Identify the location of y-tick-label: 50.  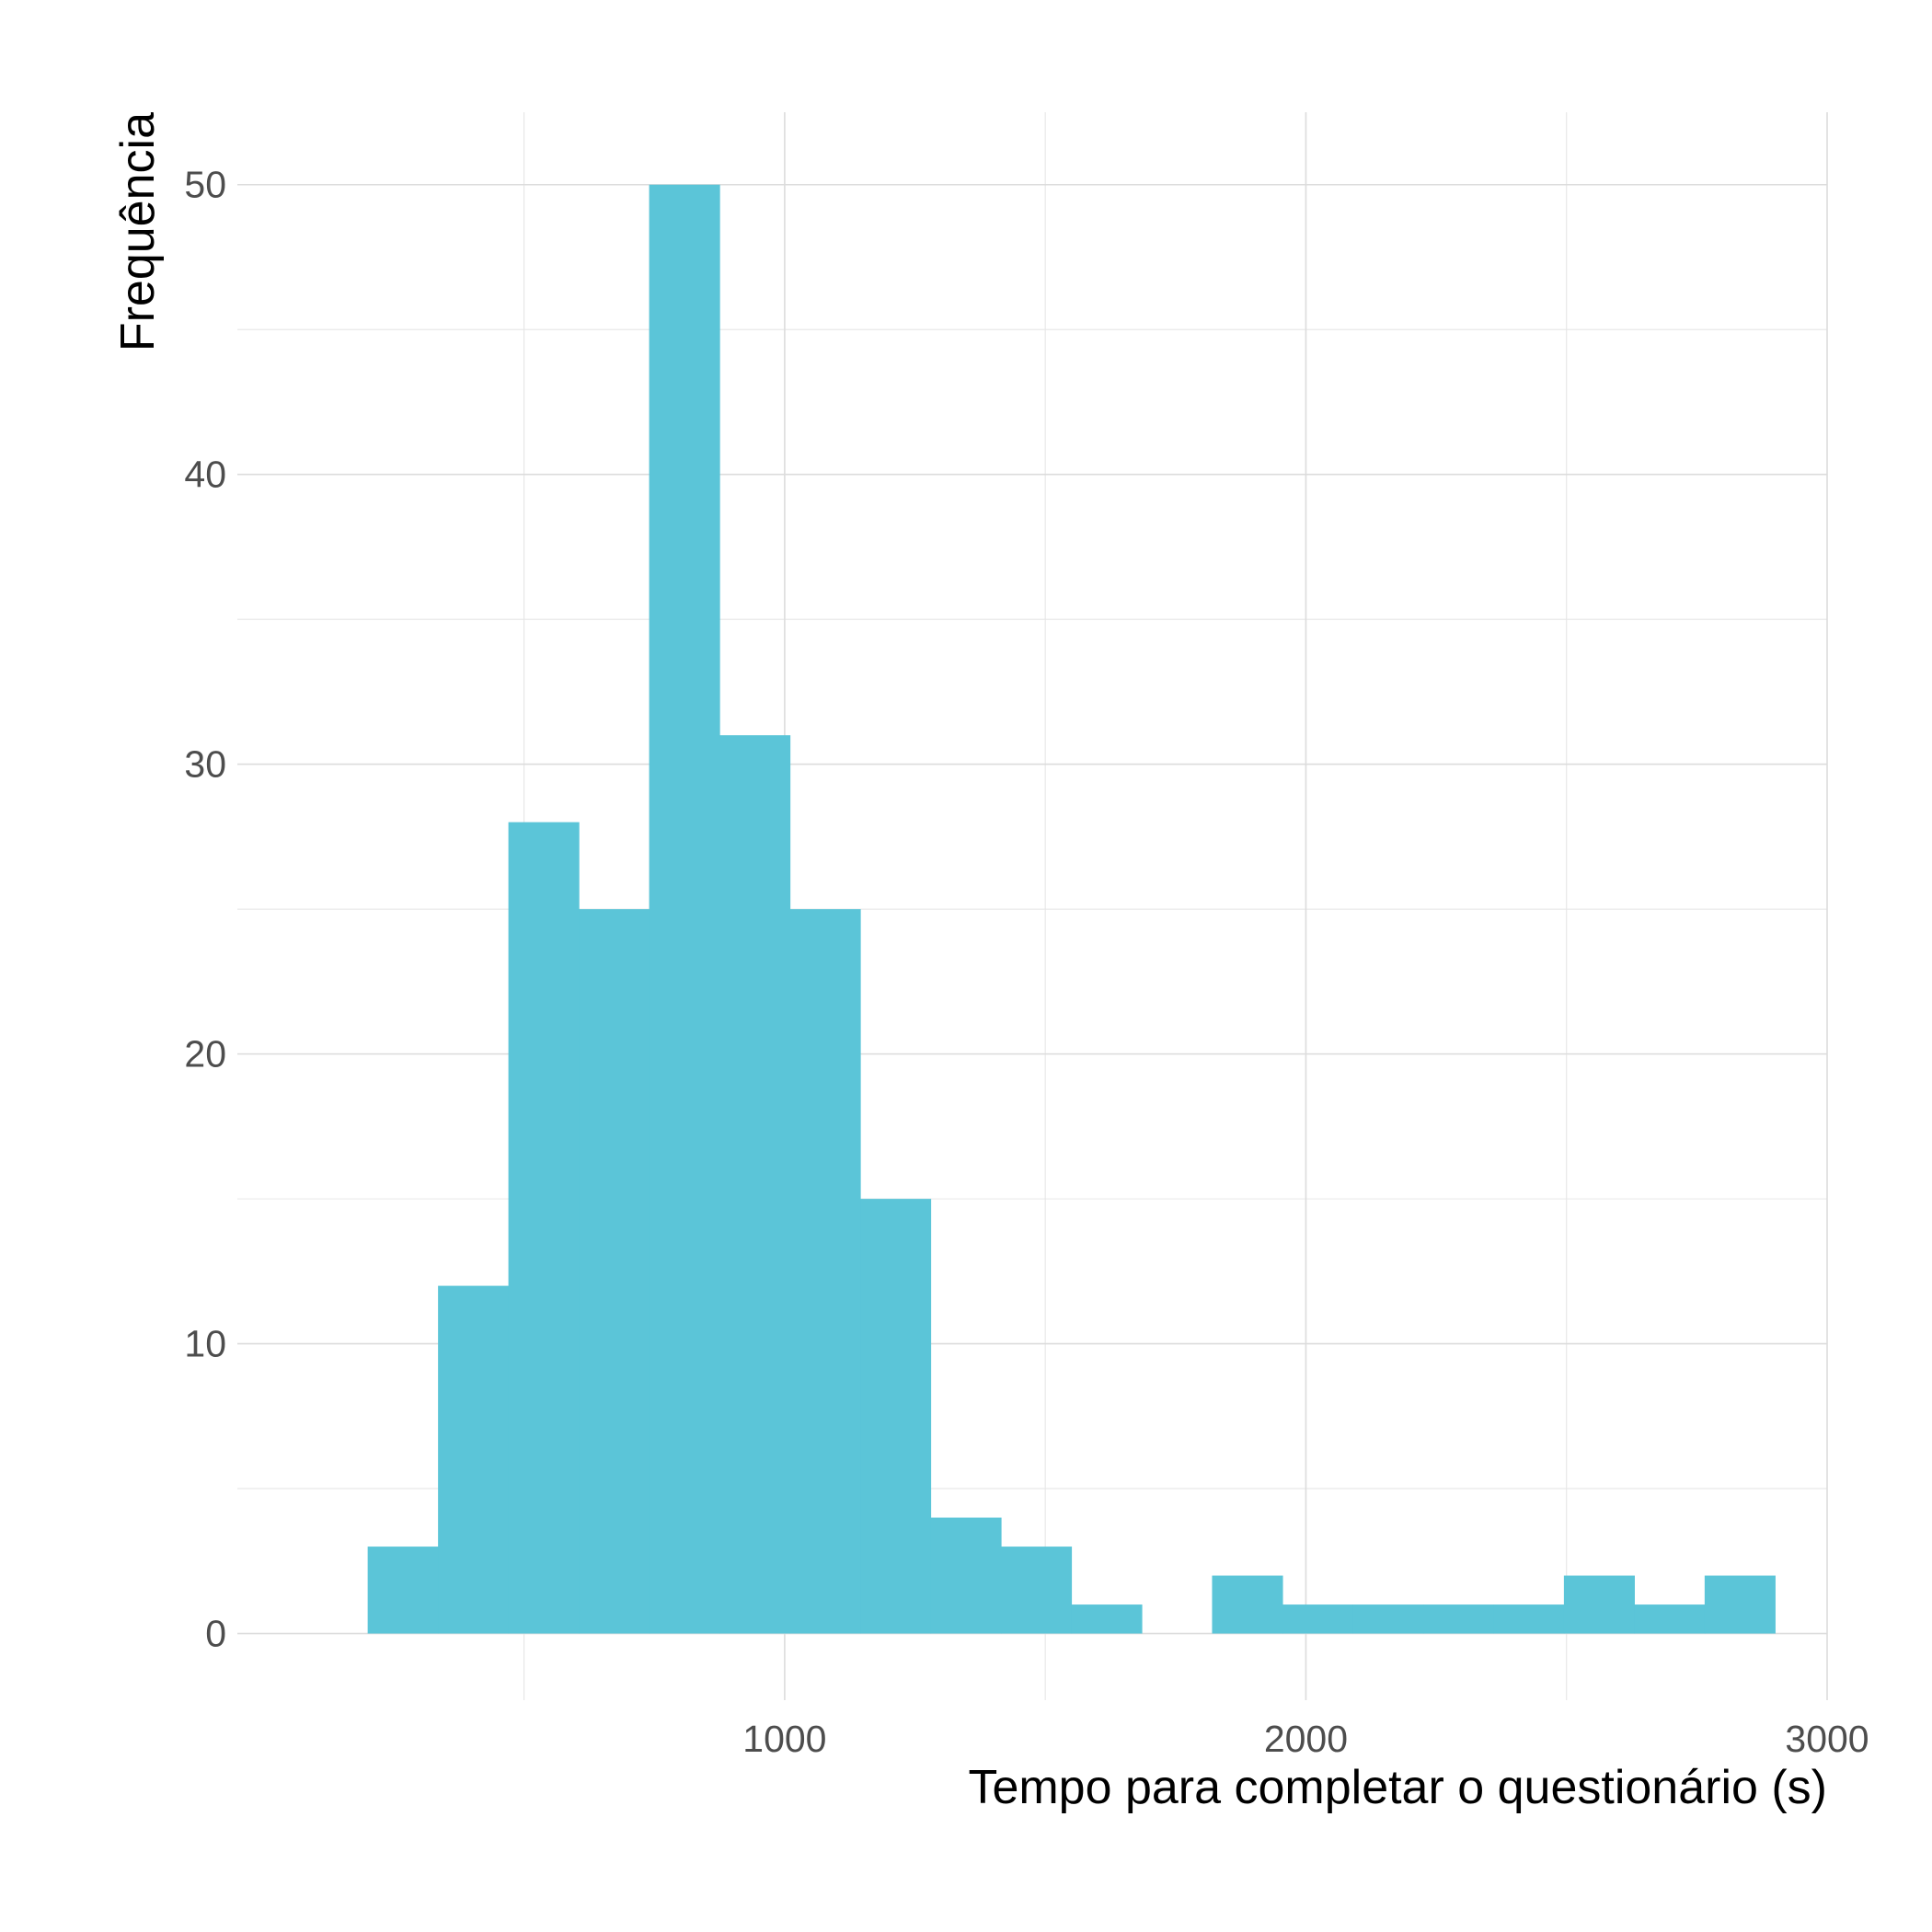
(205, 185).